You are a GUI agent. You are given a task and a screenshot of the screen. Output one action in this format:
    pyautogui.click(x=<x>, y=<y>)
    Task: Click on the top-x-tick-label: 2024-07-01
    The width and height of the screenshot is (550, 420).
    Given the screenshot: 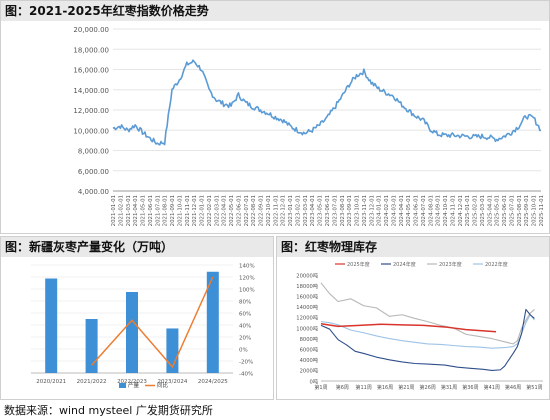 What is the action you would take?
    pyautogui.click(x=424, y=210)
    